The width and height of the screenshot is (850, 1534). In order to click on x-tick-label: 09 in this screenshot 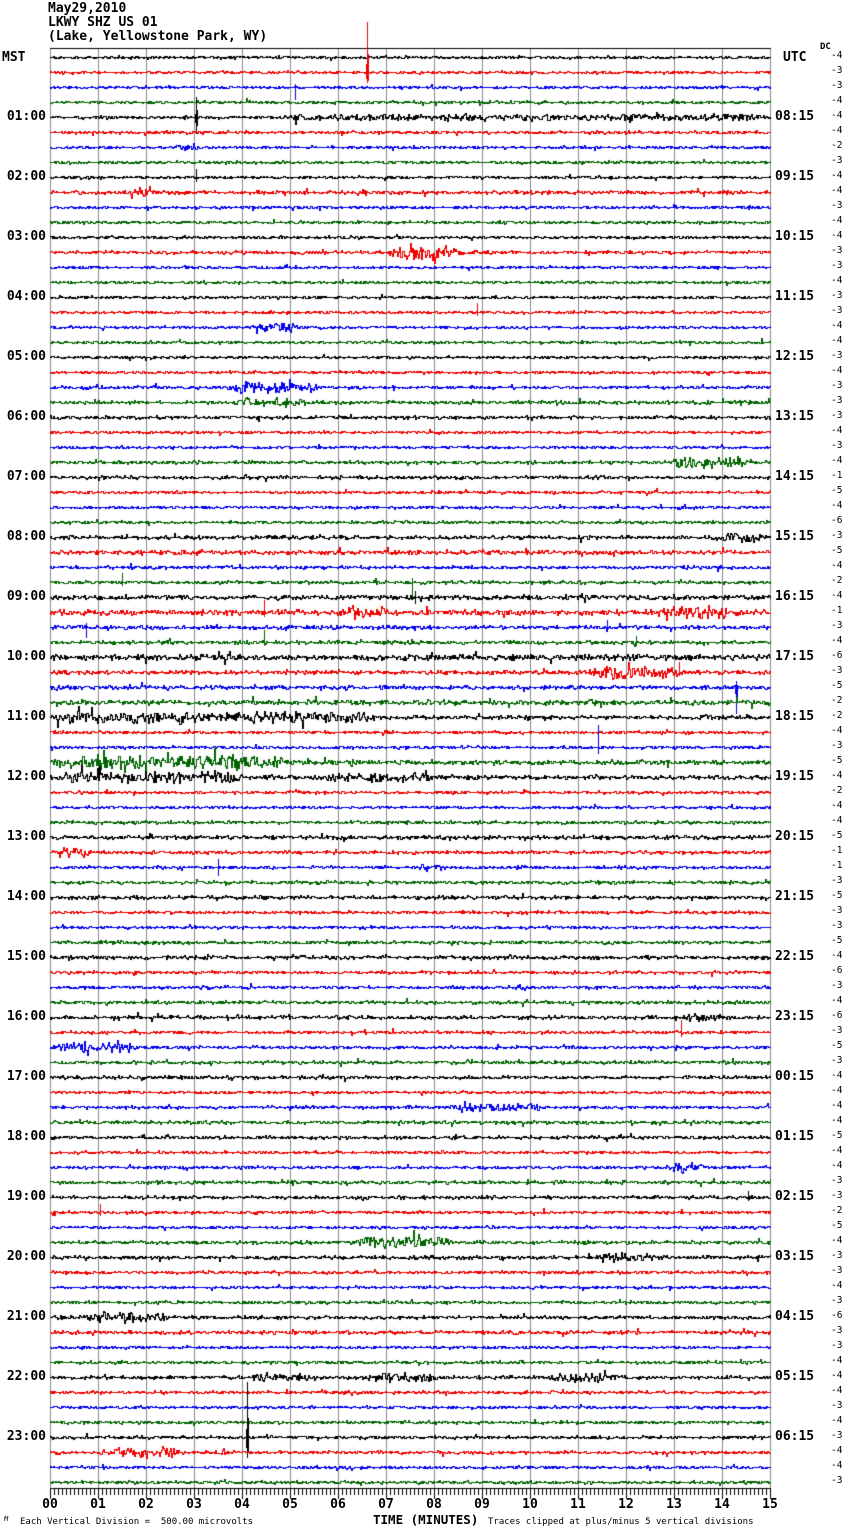, I will do `click(482, 1504)`.